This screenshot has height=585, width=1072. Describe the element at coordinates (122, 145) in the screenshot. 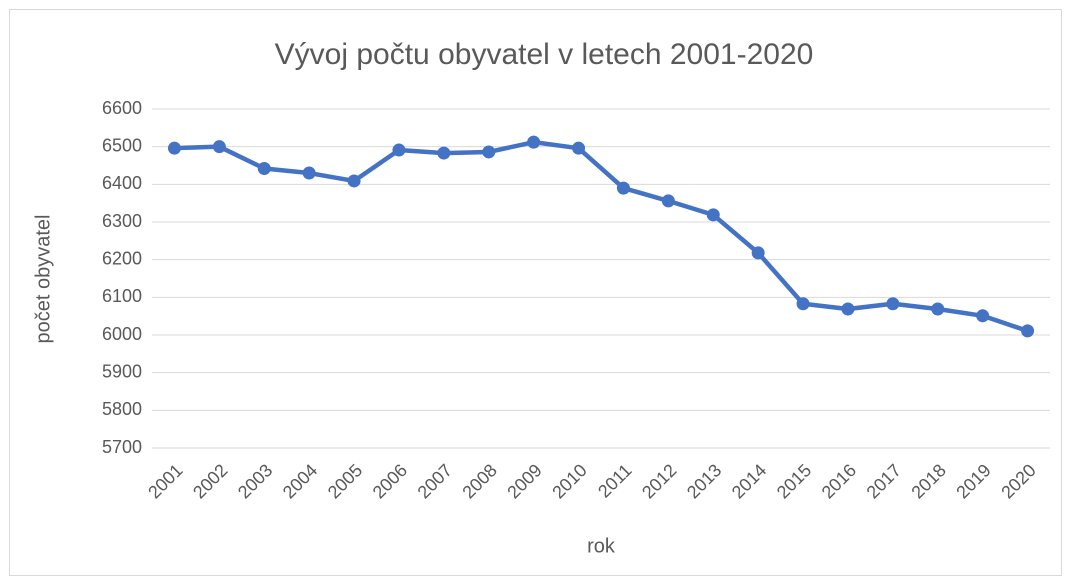

I see `y-tick-label: 6500` at that location.